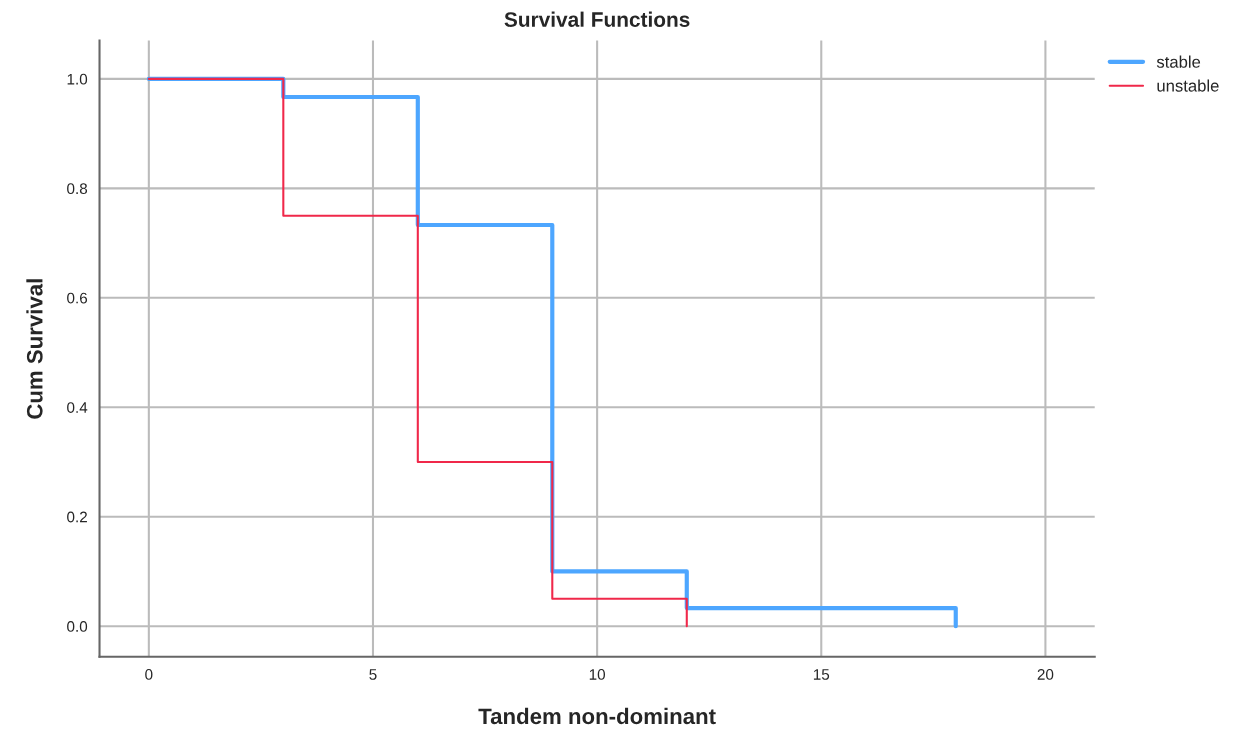 The image size is (1244, 738). What do you see at coordinates (821, 674) in the screenshot?
I see `x-tick-label: 15` at bounding box center [821, 674].